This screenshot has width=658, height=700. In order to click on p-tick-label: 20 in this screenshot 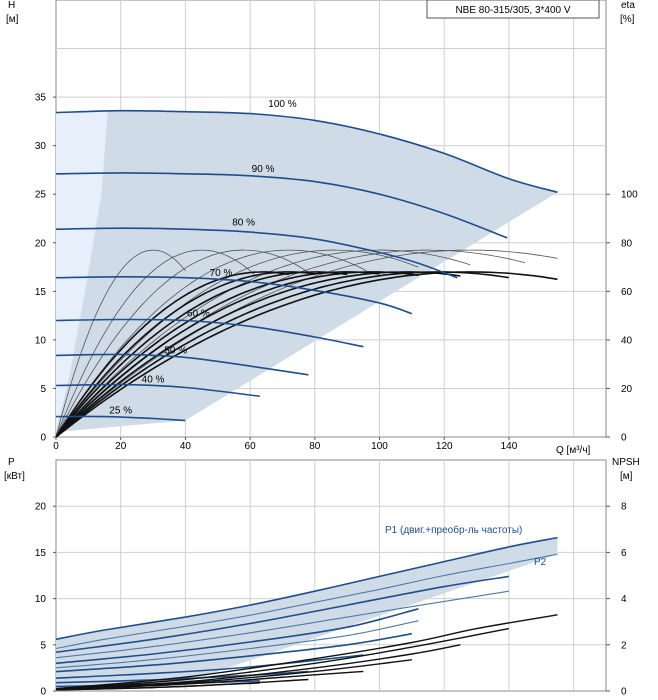, I will do `click(41, 507)`.